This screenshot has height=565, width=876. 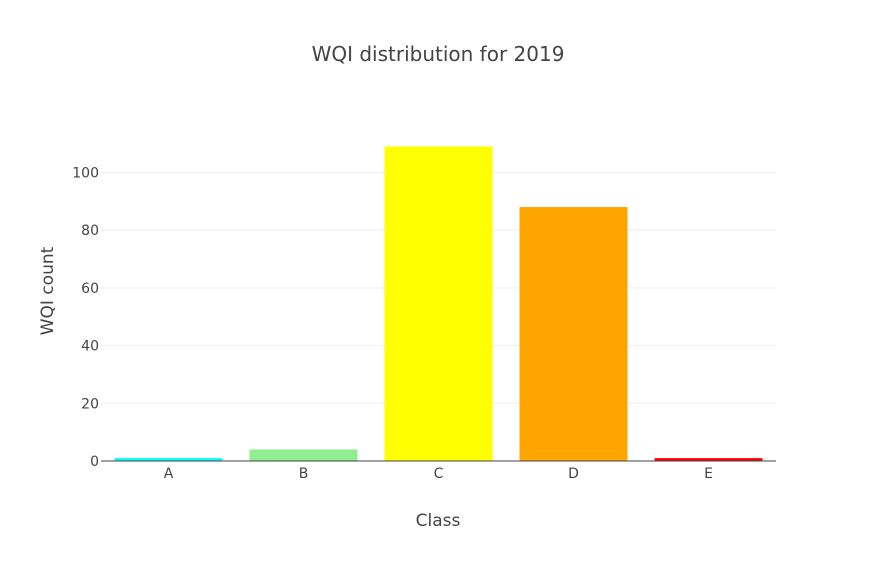 What do you see at coordinates (90, 231) in the screenshot?
I see `y-tick-label: 80` at bounding box center [90, 231].